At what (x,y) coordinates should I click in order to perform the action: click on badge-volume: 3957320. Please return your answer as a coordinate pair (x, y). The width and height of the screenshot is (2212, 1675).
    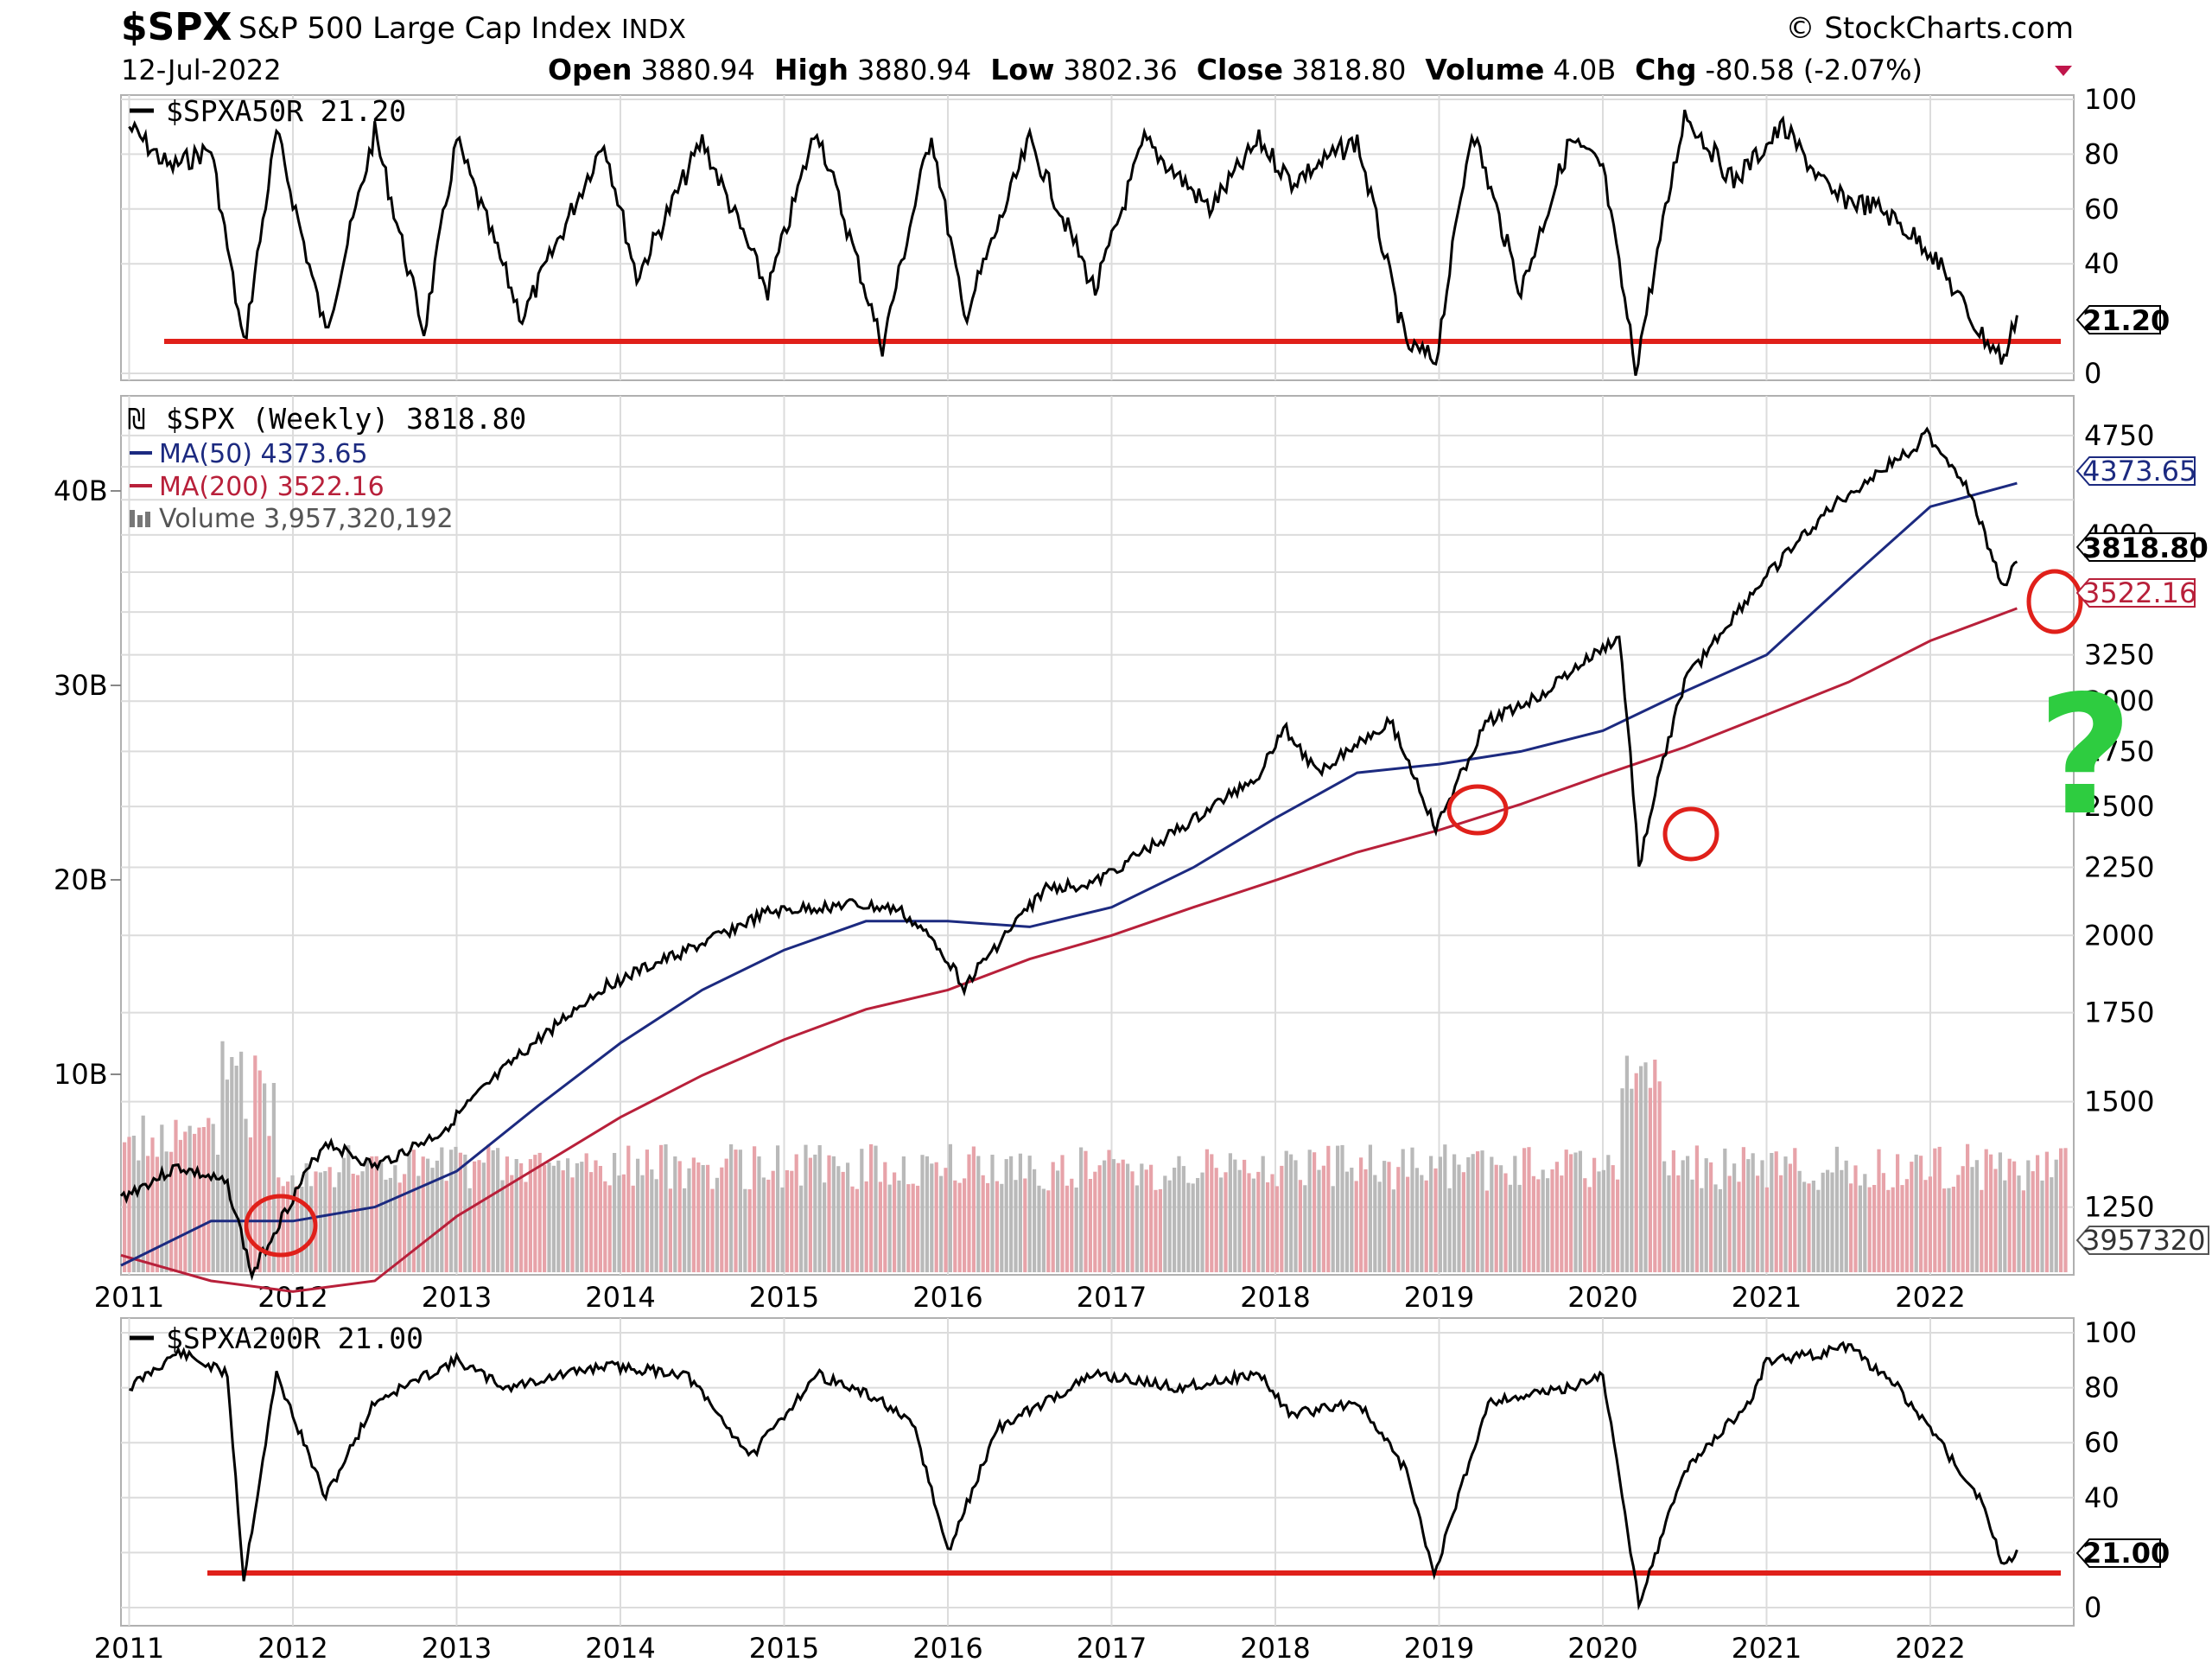
    Looking at the image, I should click on (2142, 1240).